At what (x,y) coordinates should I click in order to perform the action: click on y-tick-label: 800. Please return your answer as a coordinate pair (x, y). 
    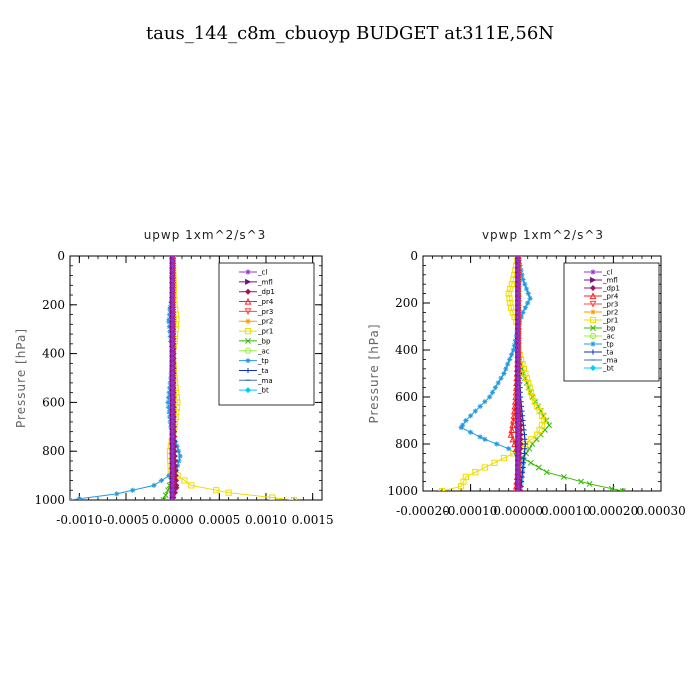
    Looking at the image, I should click on (406, 444).